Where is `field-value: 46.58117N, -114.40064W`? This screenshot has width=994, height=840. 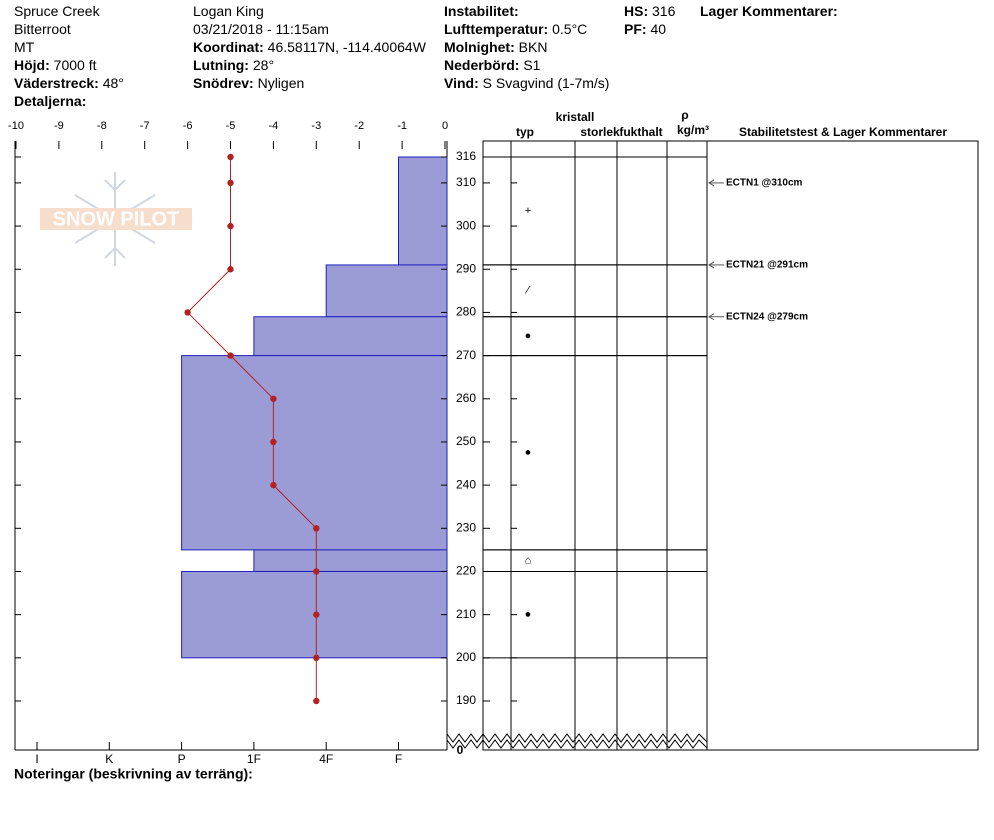 field-value: 46.58117N, -114.40064W is located at coordinates (347, 47).